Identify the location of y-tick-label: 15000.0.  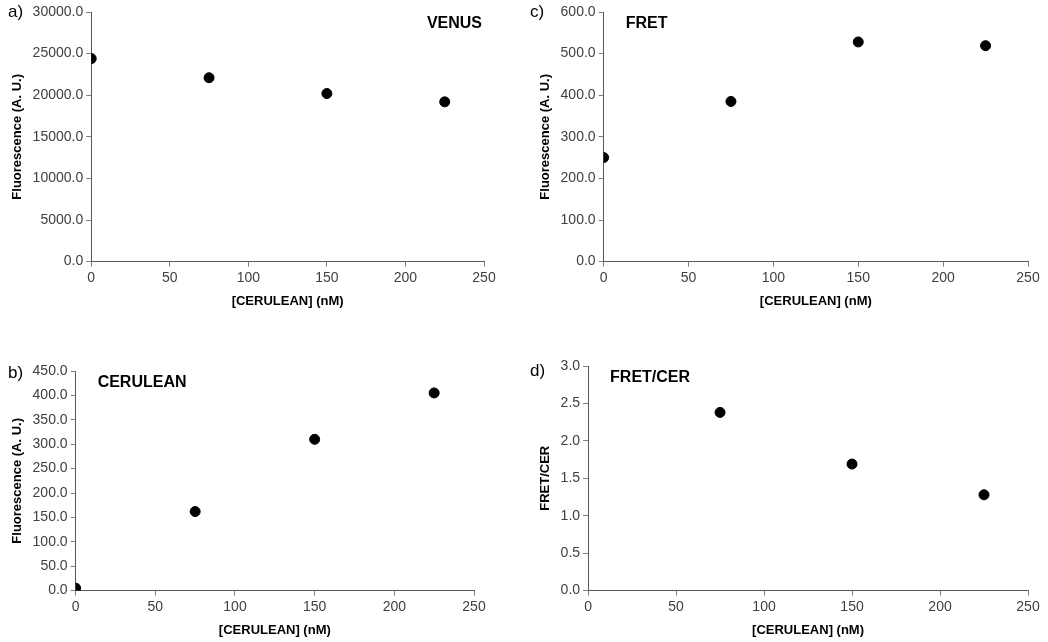
(58, 135).